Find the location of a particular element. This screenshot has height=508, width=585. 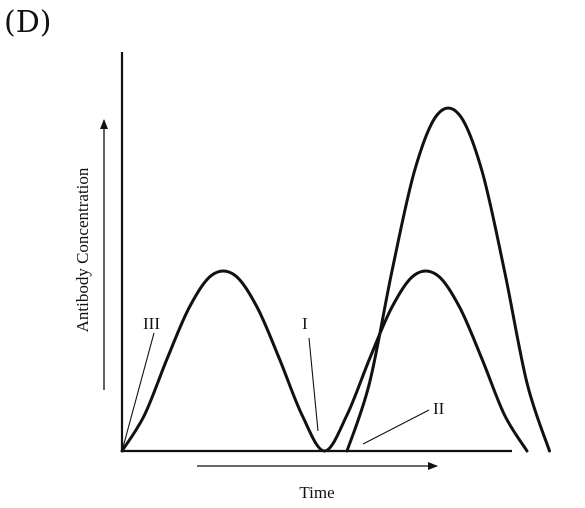

annotation-label-i: I is located at coordinates (305, 323).